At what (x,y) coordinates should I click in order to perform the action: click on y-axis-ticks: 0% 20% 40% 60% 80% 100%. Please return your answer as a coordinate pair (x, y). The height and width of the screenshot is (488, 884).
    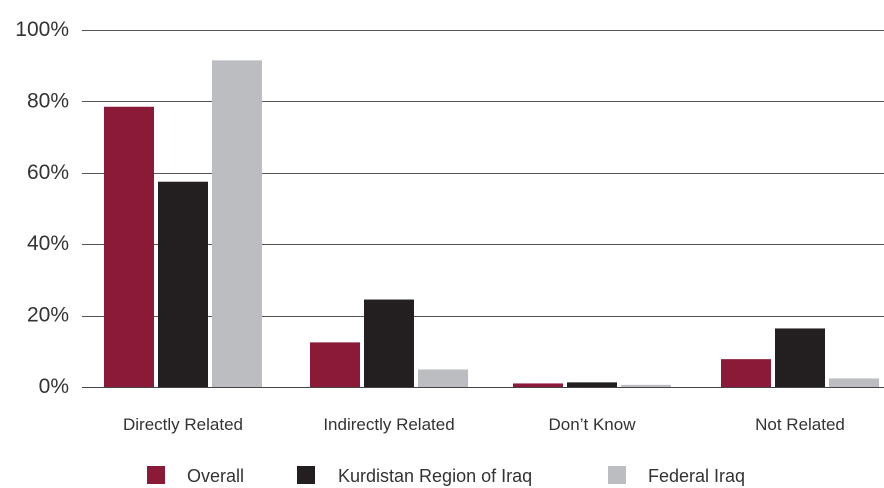
    Looking at the image, I should click on (42, 208).